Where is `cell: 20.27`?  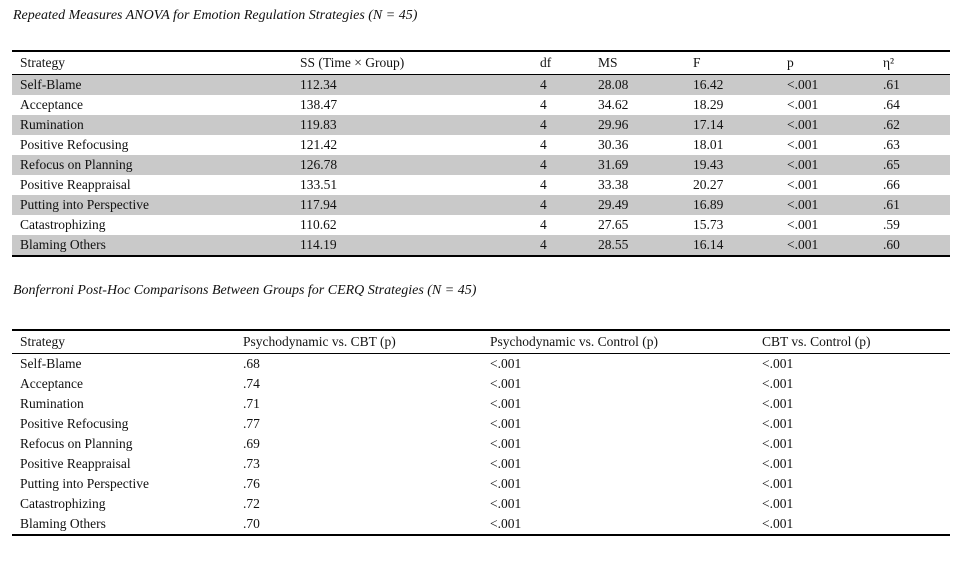 cell: 20.27 is located at coordinates (708, 184).